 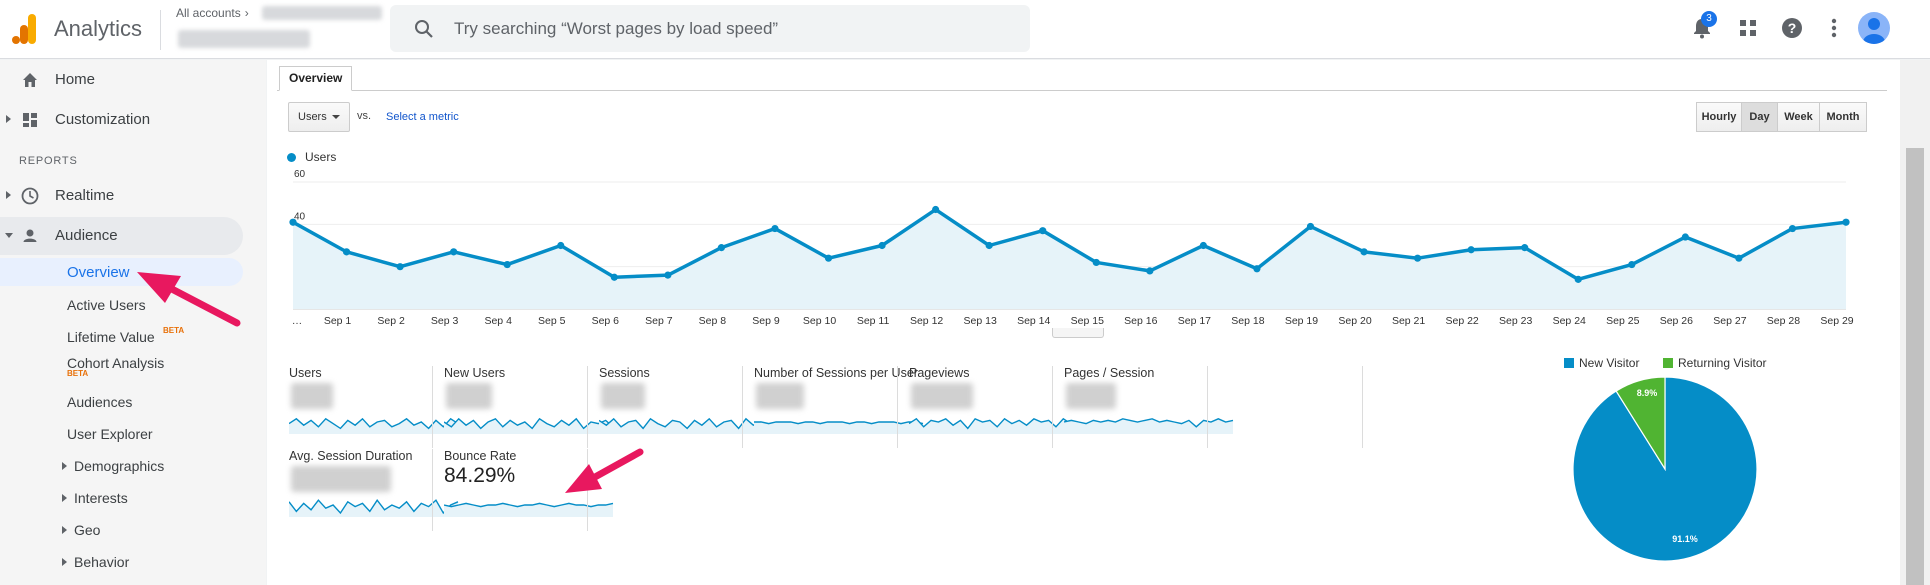 I want to click on metric-dropdown: Users, so click(x=319, y=117).